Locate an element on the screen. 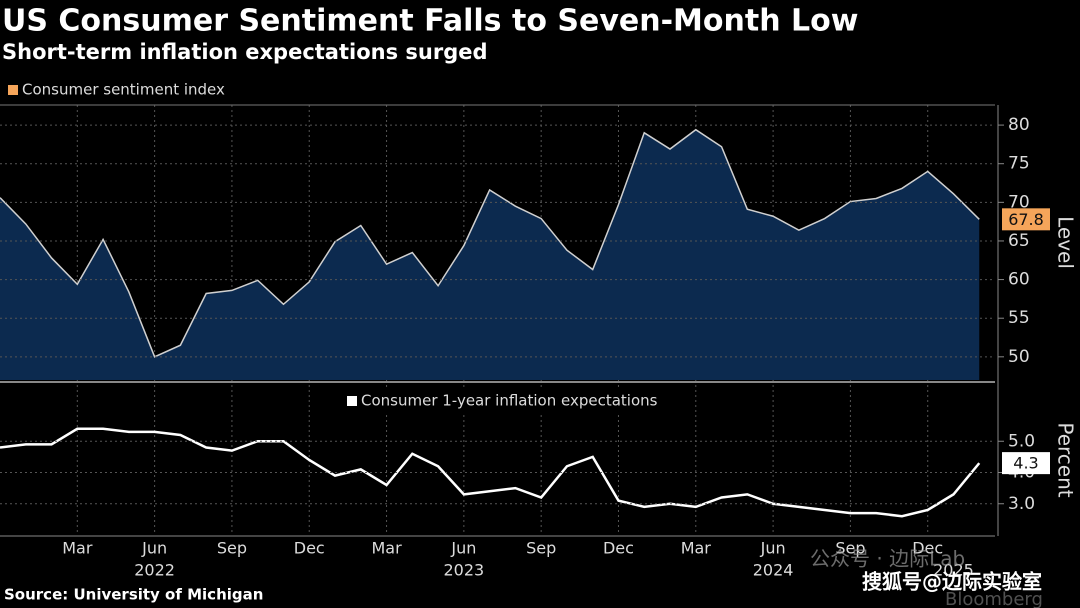 Image resolution: width=1080 pixels, height=608 pixels. watermark: 公众号 · 边际Lab is located at coordinates (887, 559).